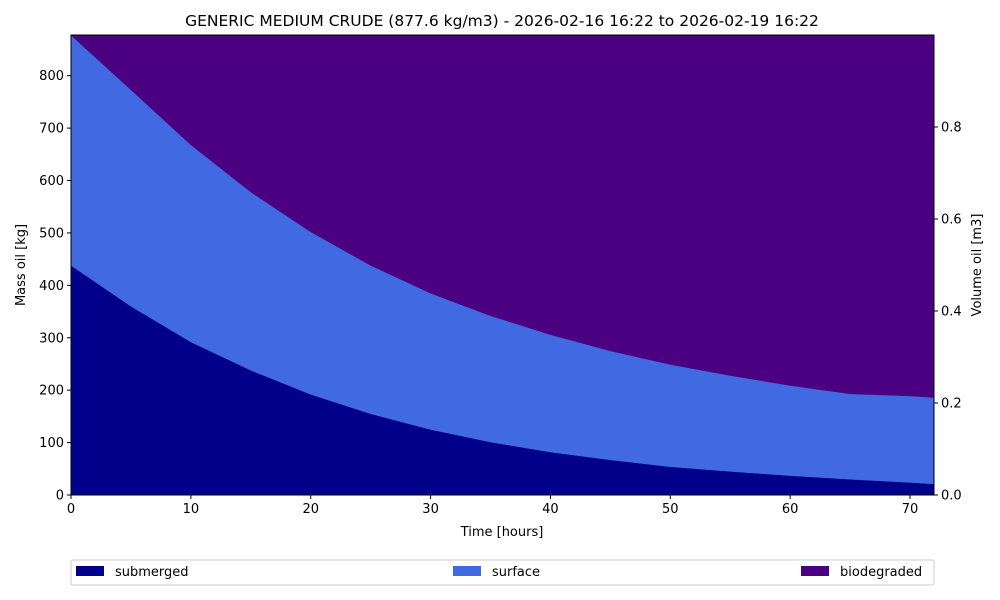 The image size is (1000, 600). Describe the element at coordinates (51, 76) in the screenshot. I see `y-tick-label: 800` at that location.